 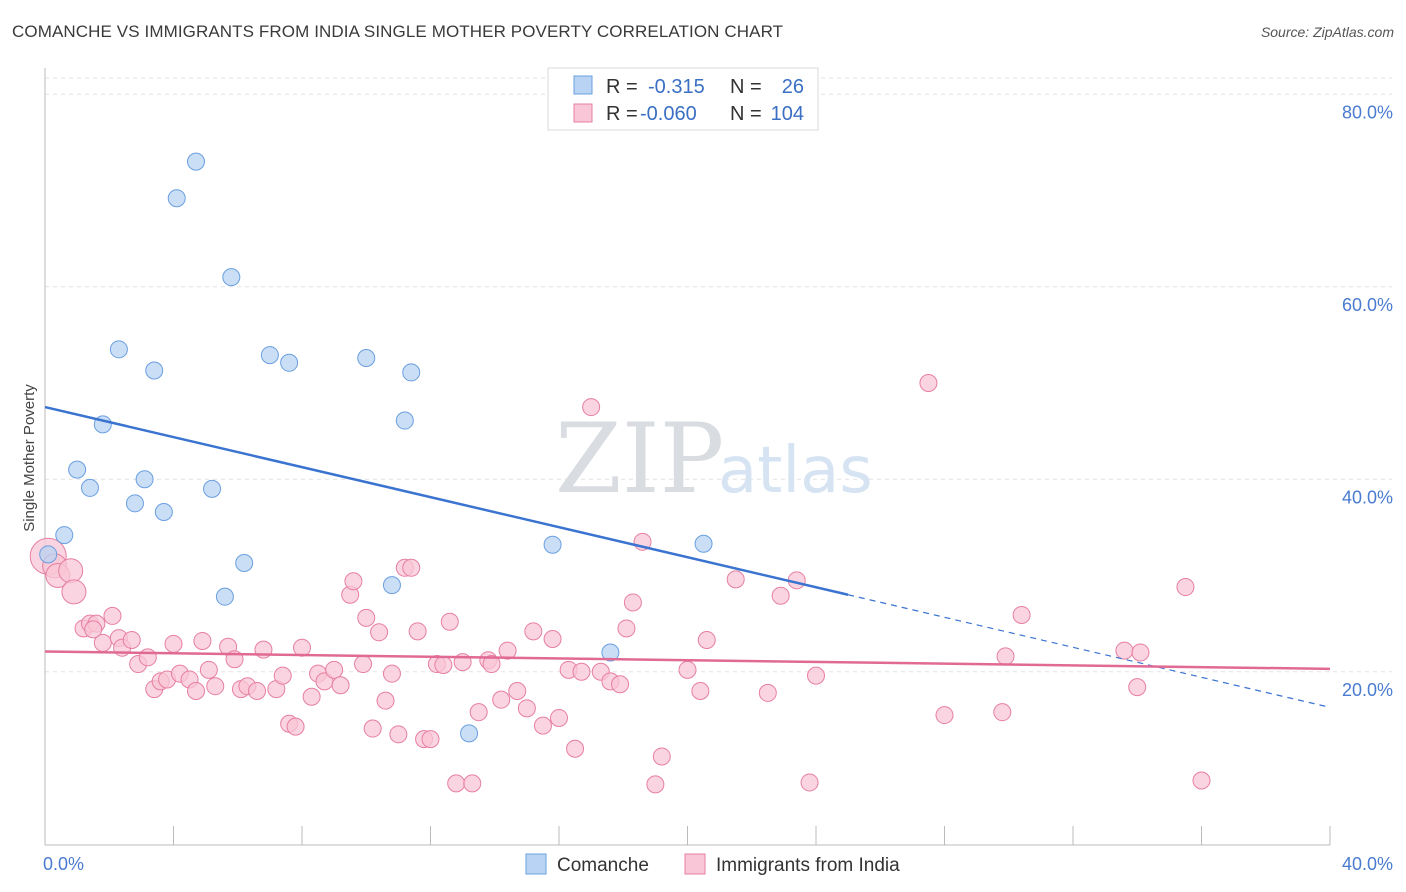 I want to click on watermark: ZIP atlas, so click(x=714, y=459).